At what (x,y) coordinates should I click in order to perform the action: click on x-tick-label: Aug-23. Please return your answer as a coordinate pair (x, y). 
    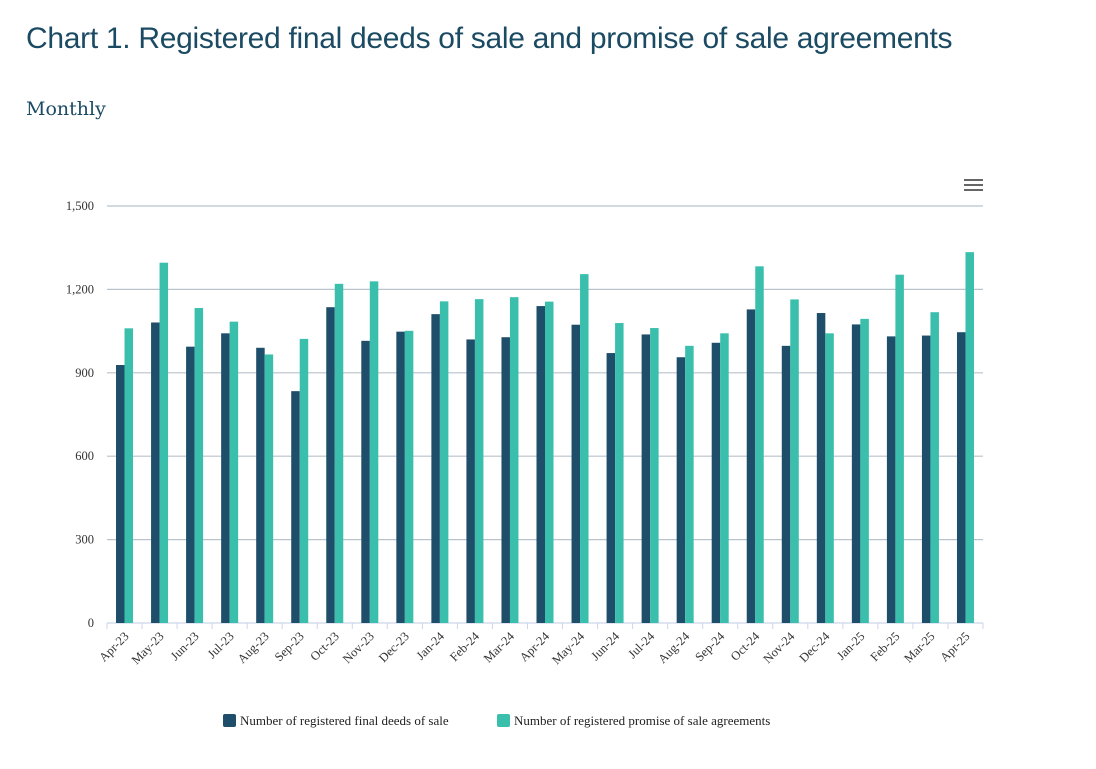
    Looking at the image, I should click on (253, 647).